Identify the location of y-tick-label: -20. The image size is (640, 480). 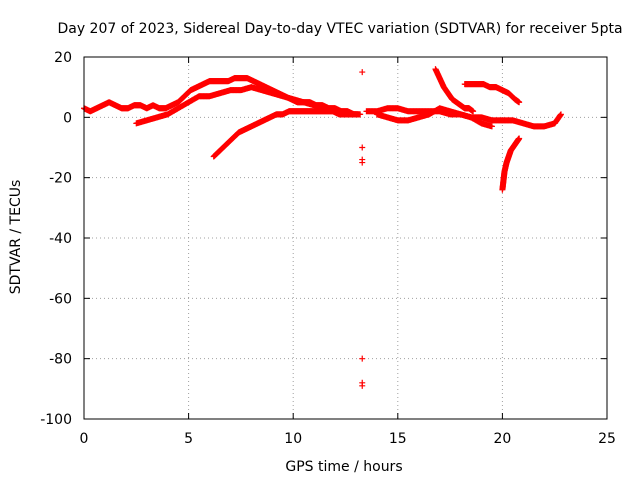
(60, 179).